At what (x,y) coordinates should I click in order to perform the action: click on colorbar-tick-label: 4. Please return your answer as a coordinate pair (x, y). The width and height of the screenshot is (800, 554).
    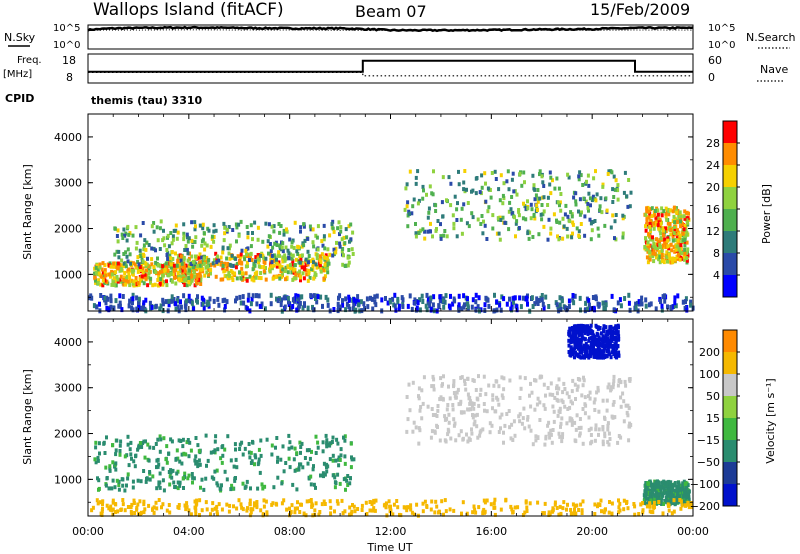
    Looking at the image, I should click on (716, 275).